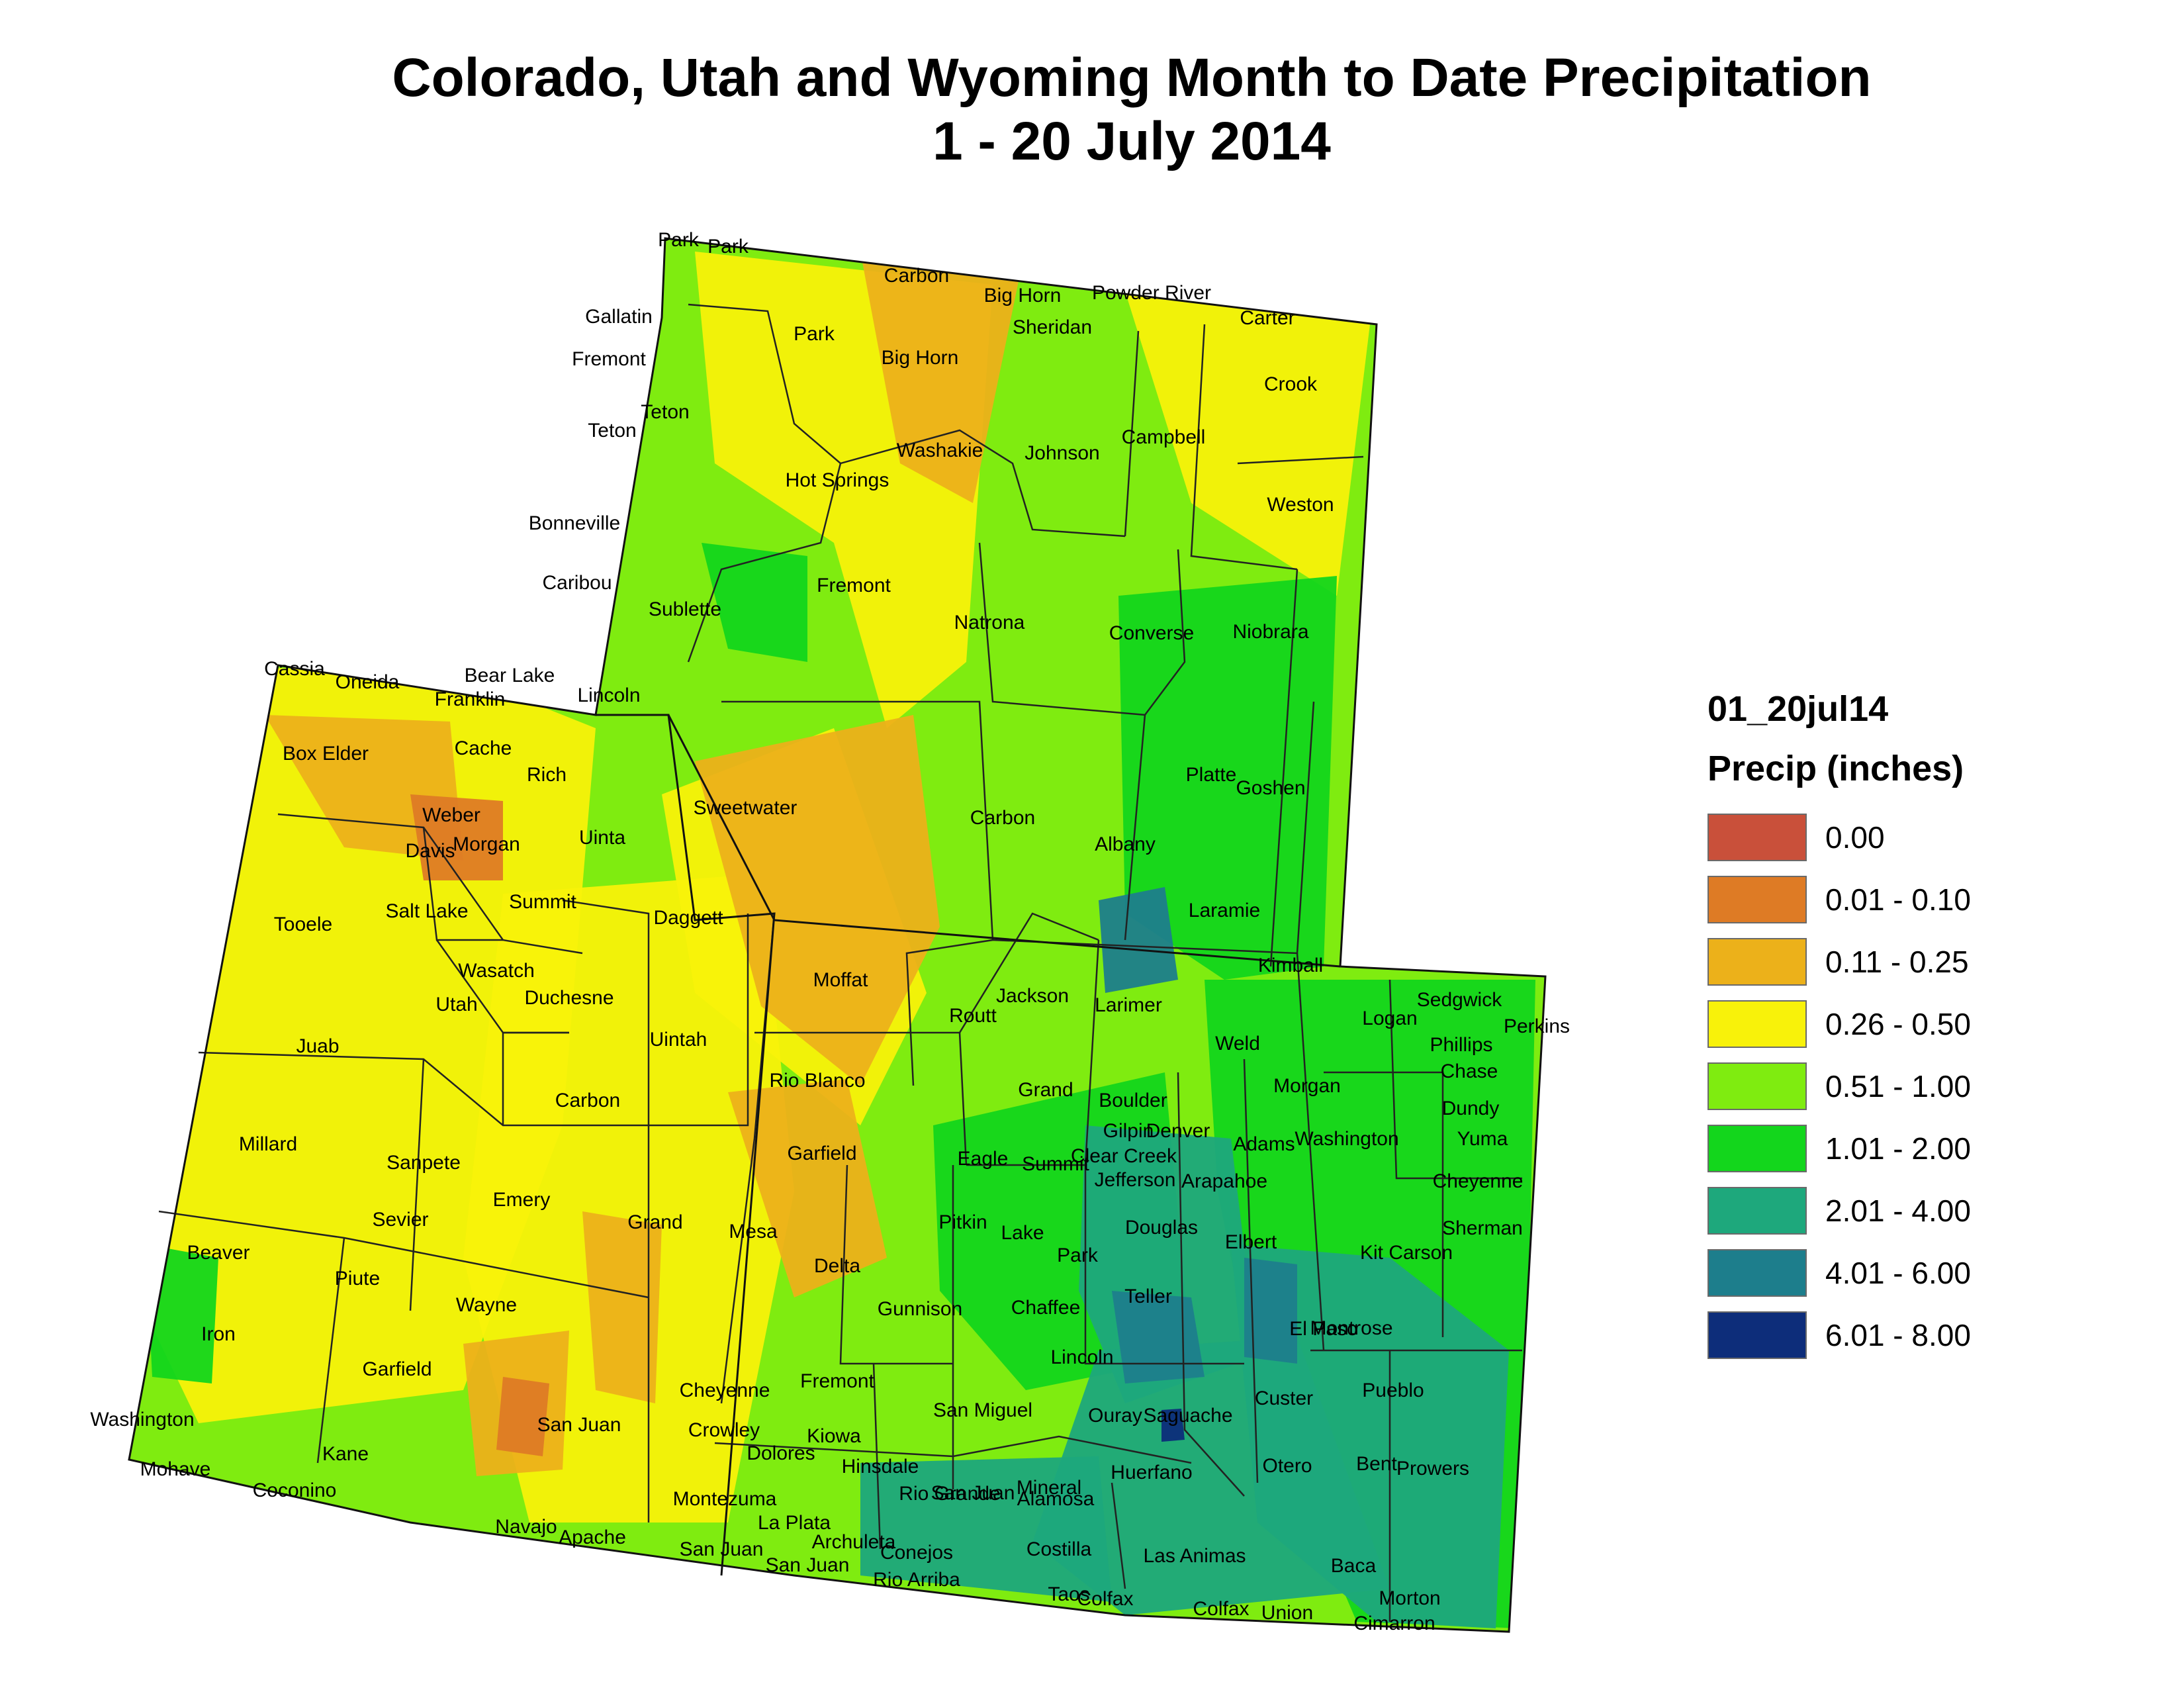  I want to click on county-label: Conejos, so click(916, 1553).